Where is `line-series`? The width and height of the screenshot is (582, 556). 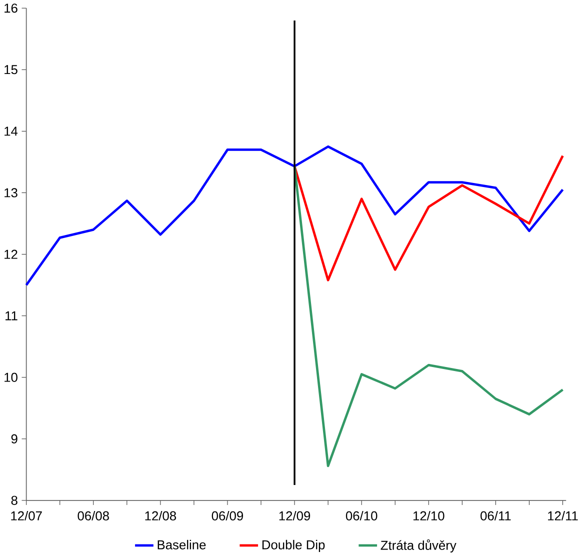
line-series is located at coordinates (428, 218).